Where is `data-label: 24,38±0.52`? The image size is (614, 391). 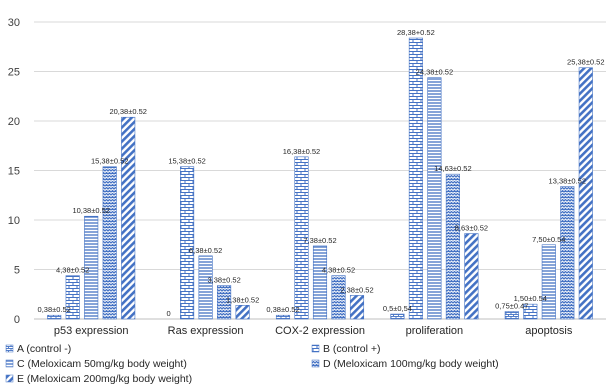
data-label: 24,38±0.52 is located at coordinates (434, 72).